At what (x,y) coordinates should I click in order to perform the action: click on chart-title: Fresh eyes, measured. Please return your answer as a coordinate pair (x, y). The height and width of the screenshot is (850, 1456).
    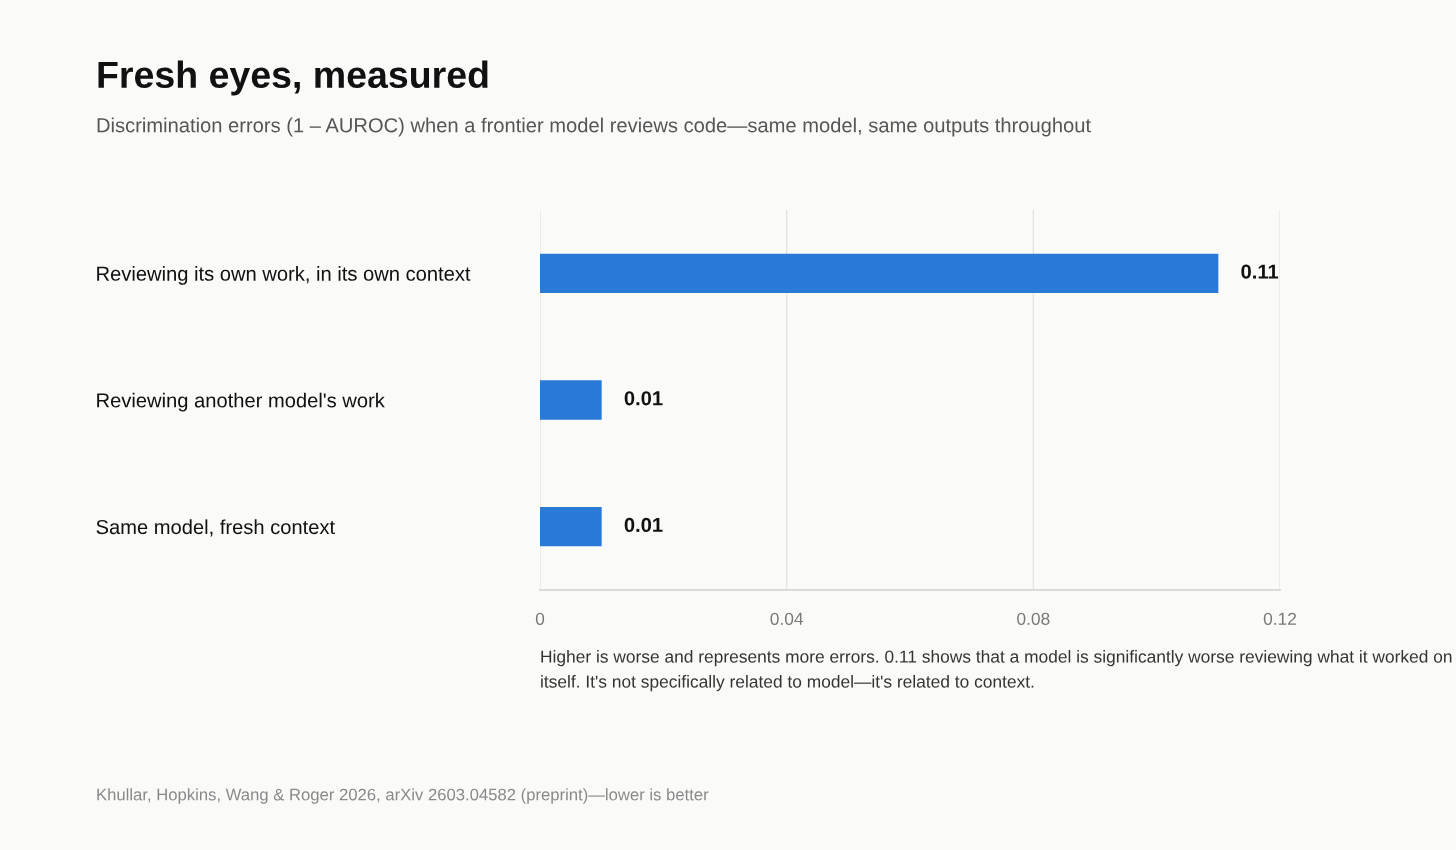
    Looking at the image, I should click on (293, 78).